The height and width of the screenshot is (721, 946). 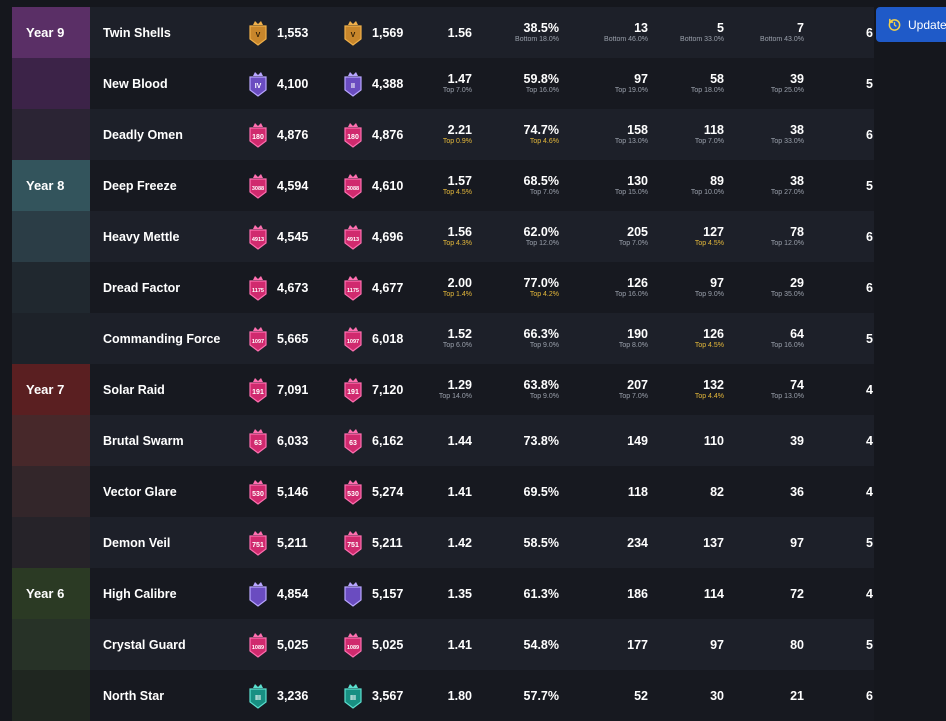 What do you see at coordinates (258, 543) in the screenshot?
I see `rank-badge-icon: 751` at bounding box center [258, 543].